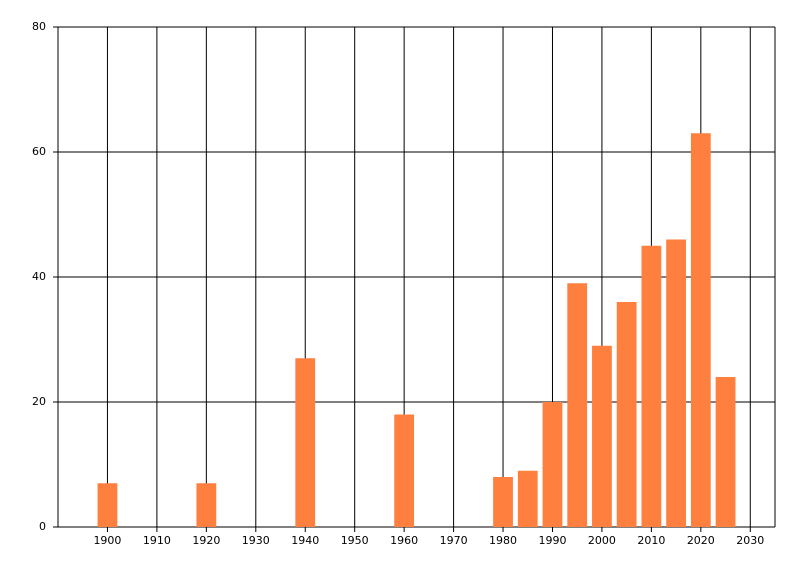  Describe the element at coordinates (107, 540) in the screenshot. I see `x-tick-label: 1900` at that location.